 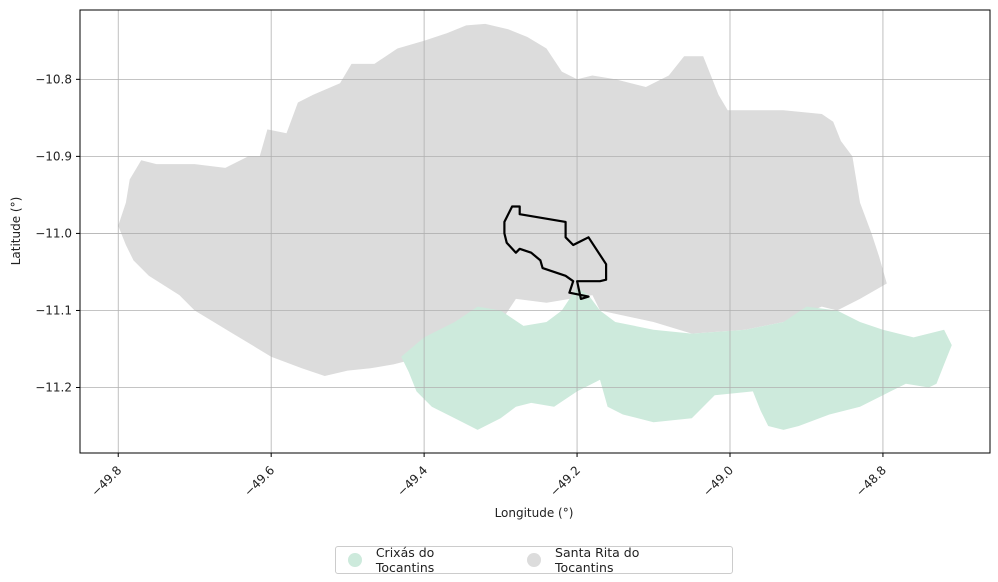 I want to click on legend-marker-santa-rita, so click(x=534, y=560).